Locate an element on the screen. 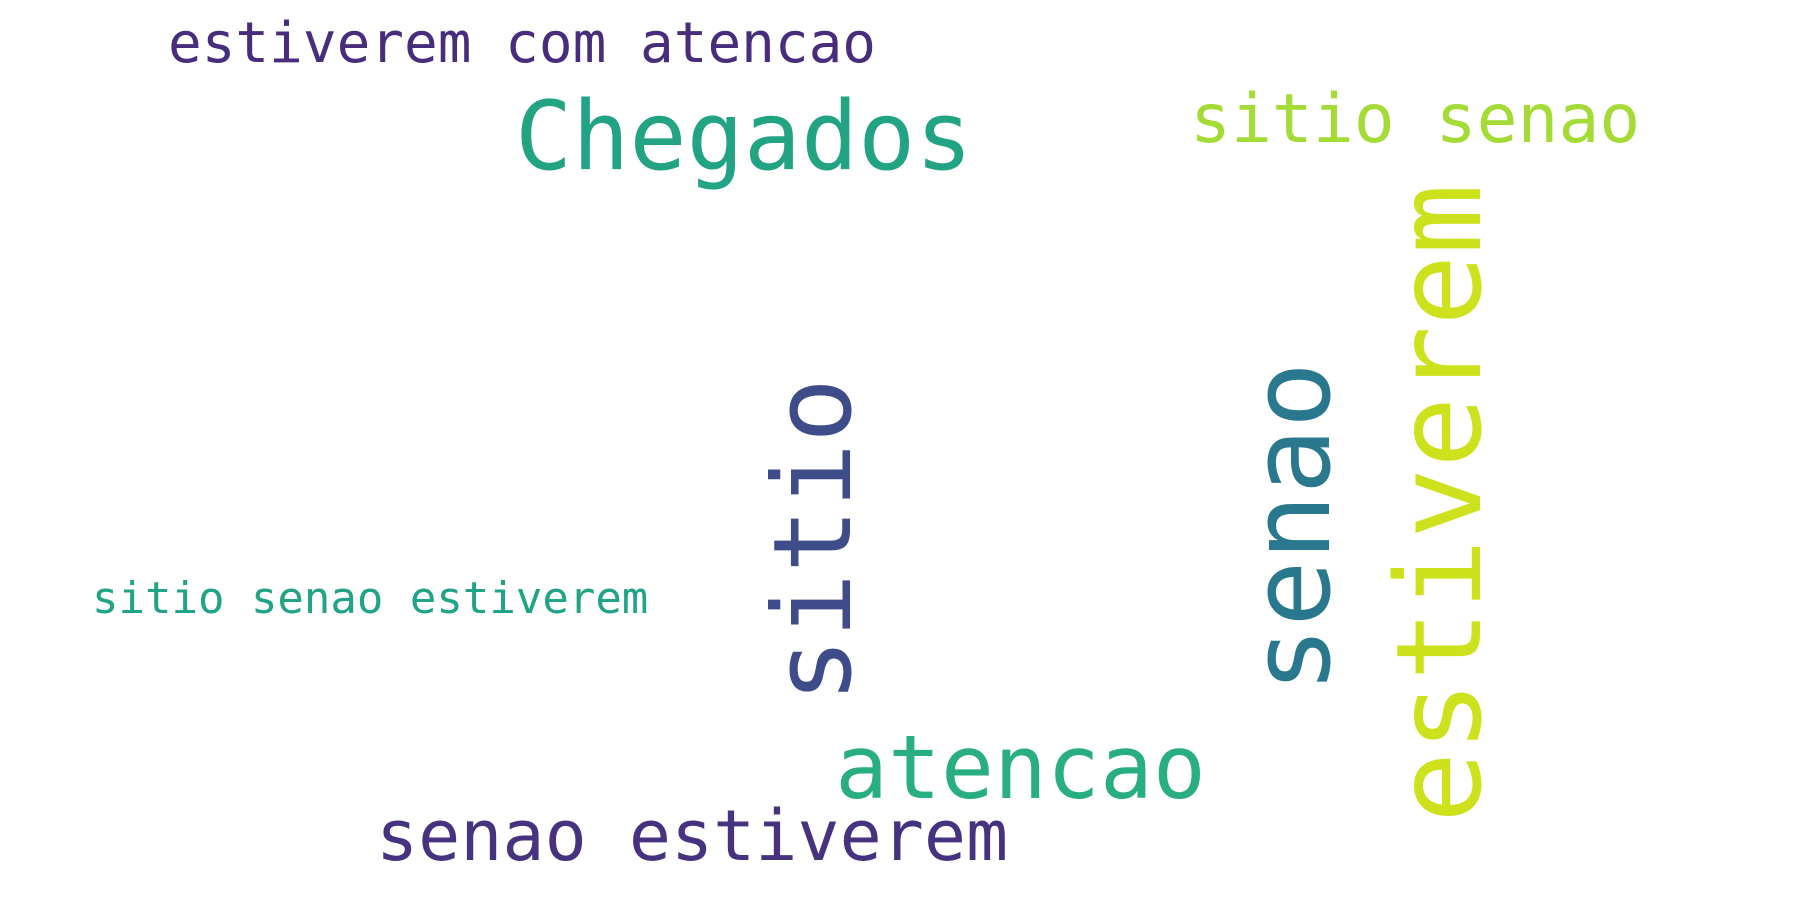  word-sitio-senao-estiverem: sitio senao estiverem is located at coordinates (370, 598).